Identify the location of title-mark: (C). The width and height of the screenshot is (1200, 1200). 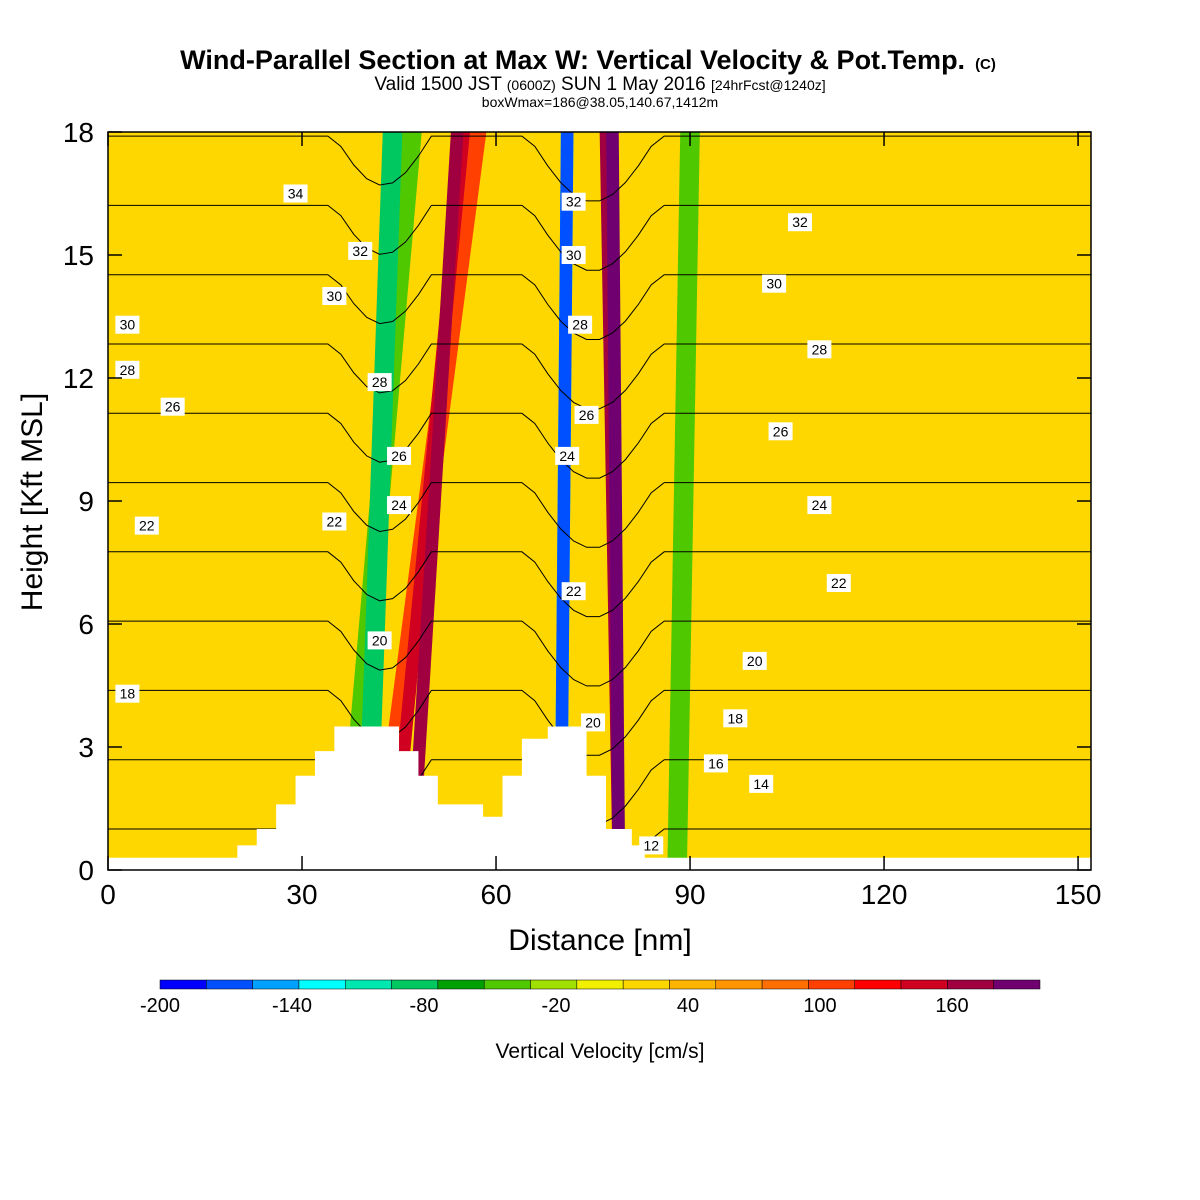
(985, 64).